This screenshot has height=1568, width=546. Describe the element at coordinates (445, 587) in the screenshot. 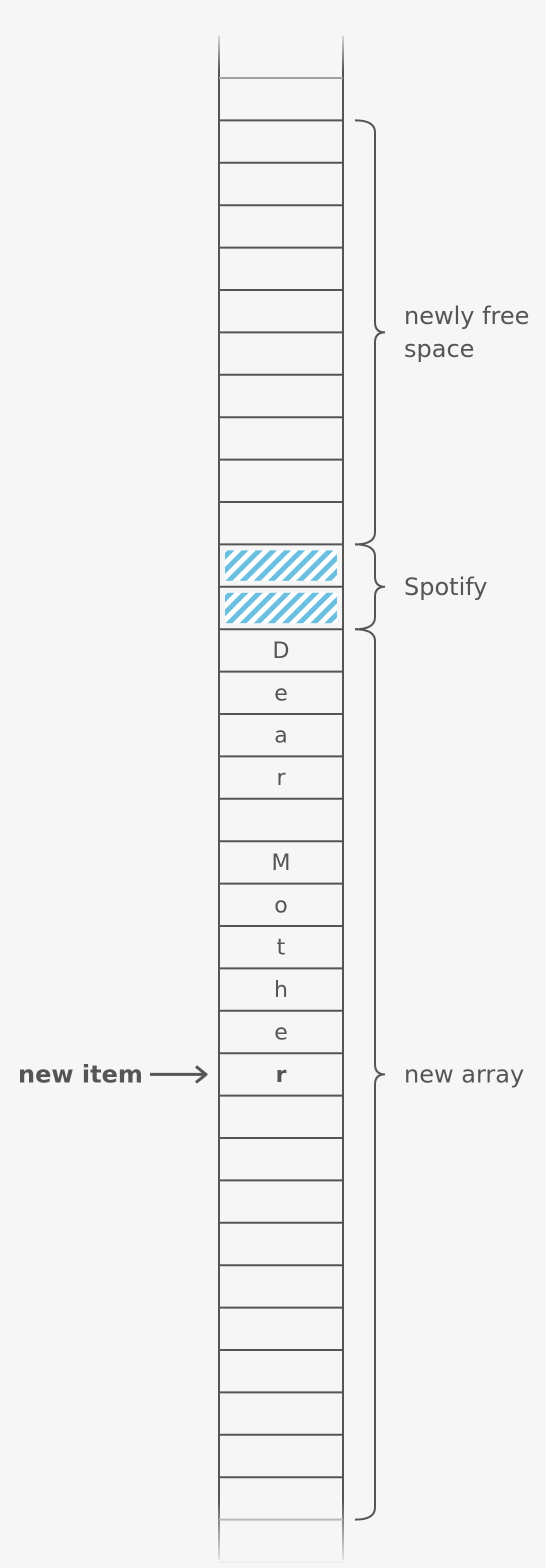

I see `brace-label: Spotify` at that location.